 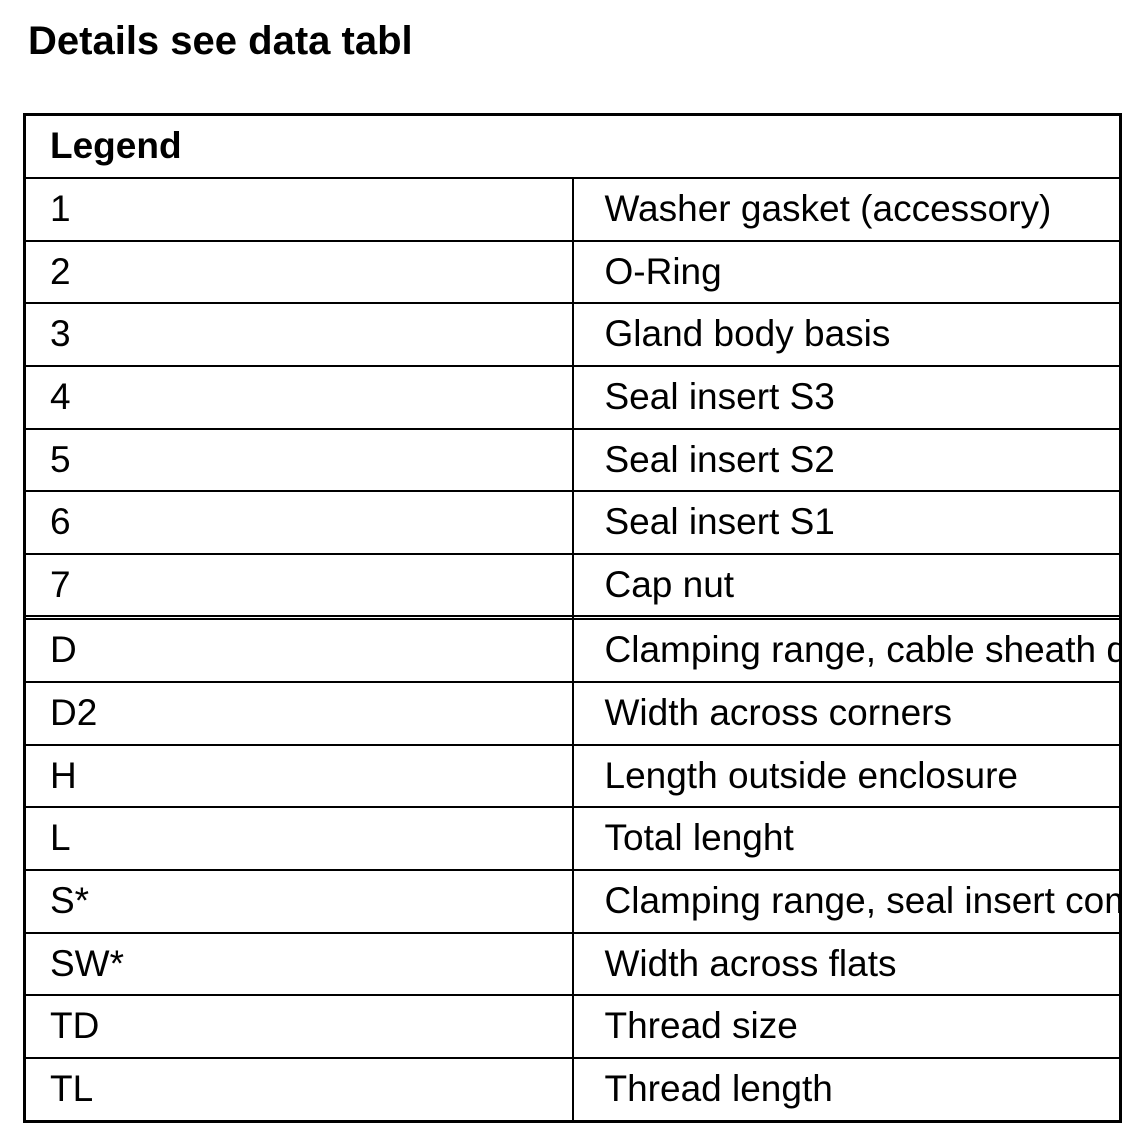 What do you see at coordinates (846, 901) in the screenshot?
I see `row-description: Clamping range, seal insert combinations` at bounding box center [846, 901].